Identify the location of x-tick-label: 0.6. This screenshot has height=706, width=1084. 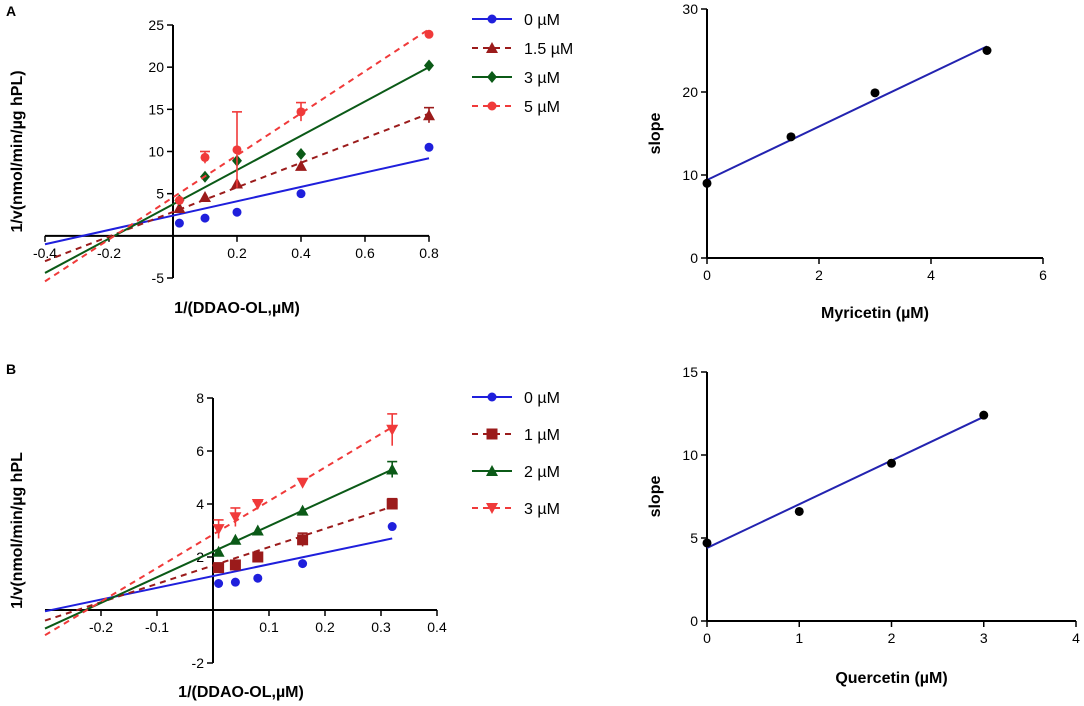
(365, 253).